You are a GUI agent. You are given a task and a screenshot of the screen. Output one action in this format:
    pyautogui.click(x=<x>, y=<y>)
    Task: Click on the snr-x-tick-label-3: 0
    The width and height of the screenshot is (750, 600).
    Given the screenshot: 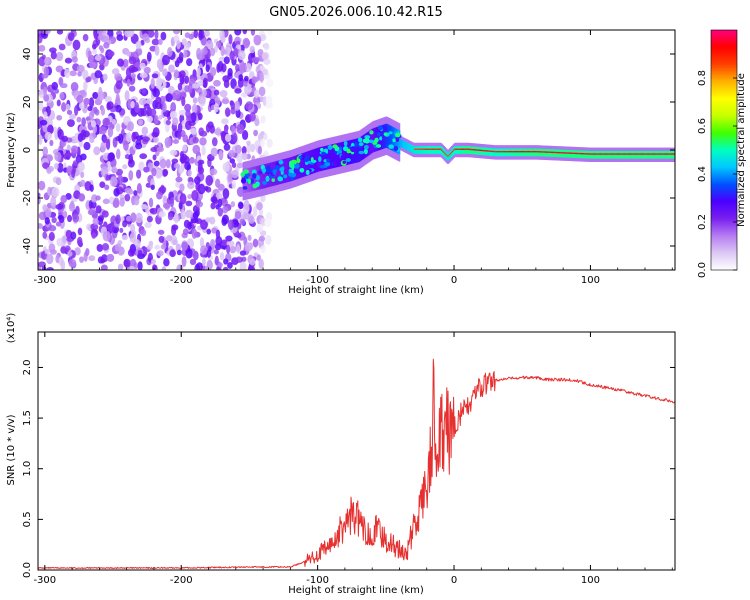 What is the action you would take?
    pyautogui.click(x=454, y=580)
    